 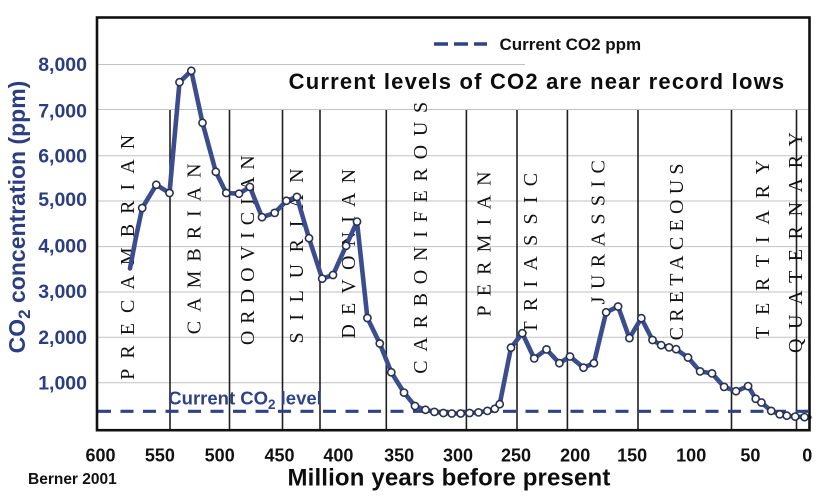 I want to click on svg-text: 550, so click(x=160, y=456).